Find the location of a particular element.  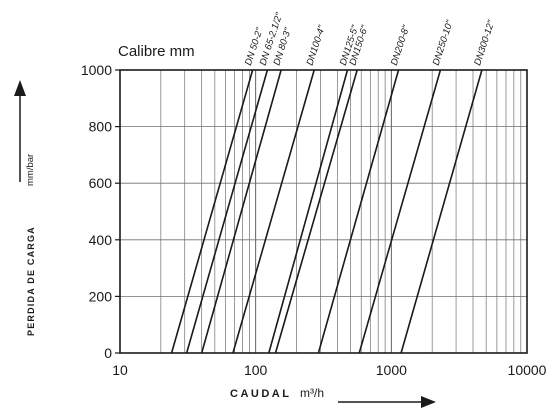

x-tick-labels: 10 100 1000 10000 is located at coordinates (329, 370).